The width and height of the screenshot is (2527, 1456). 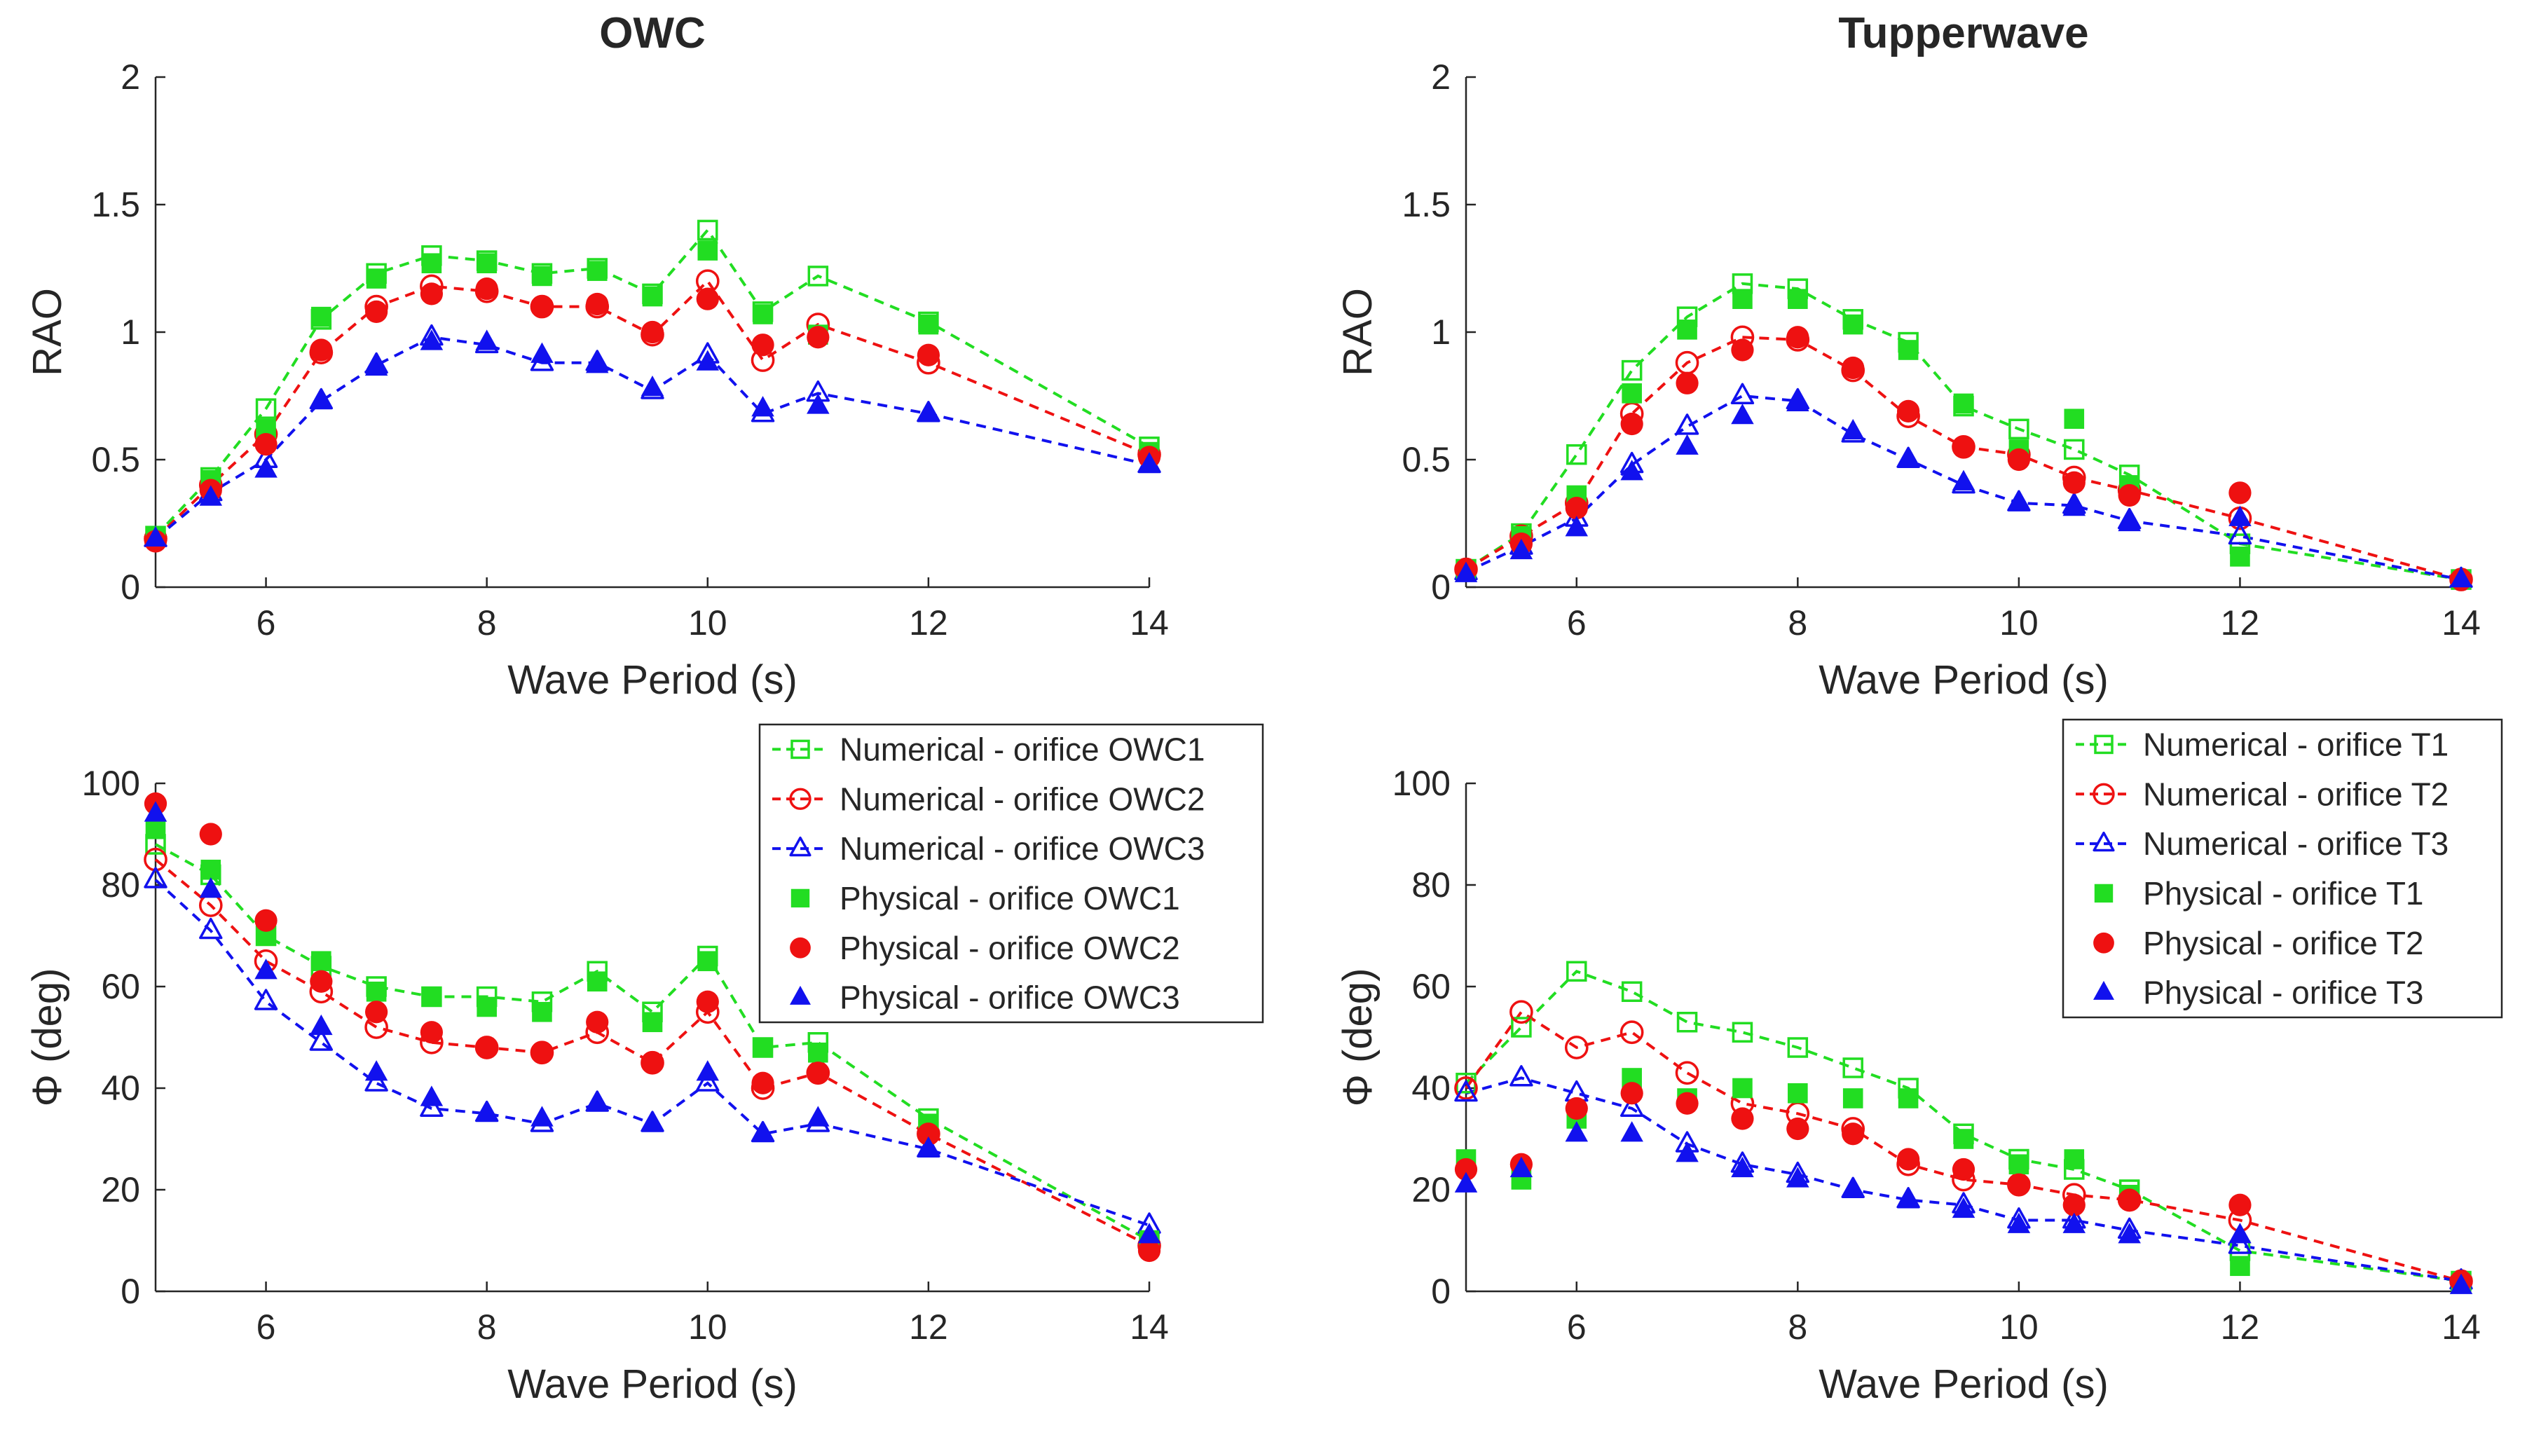 I want to click on legend-label: Numerical - orifice T2, so click(x=2296, y=794).